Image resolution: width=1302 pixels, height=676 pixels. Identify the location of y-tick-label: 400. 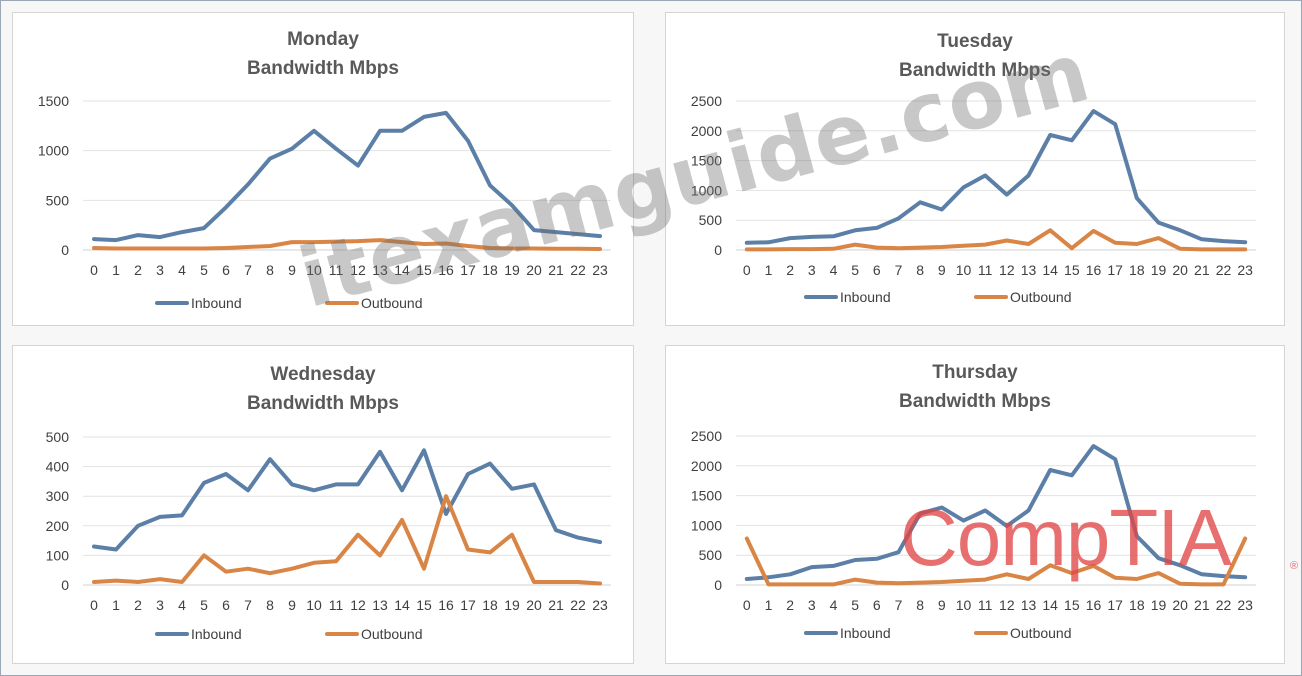
(58, 467).